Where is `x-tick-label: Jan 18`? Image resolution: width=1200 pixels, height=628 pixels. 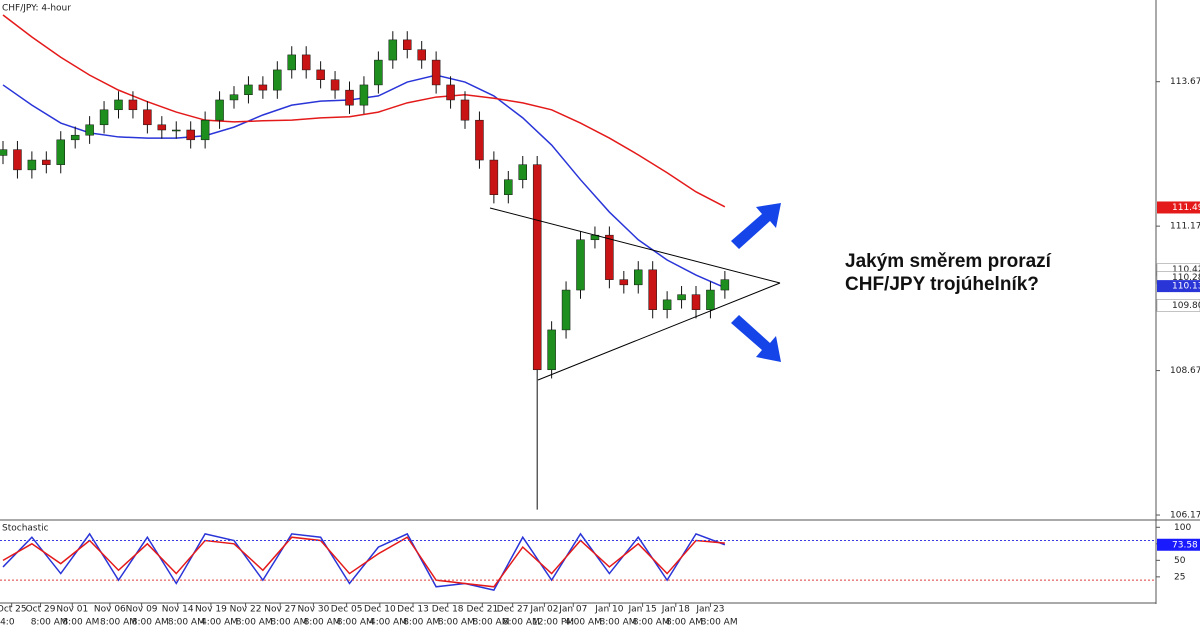
x-tick-label: Jan 18 is located at coordinates (675, 610).